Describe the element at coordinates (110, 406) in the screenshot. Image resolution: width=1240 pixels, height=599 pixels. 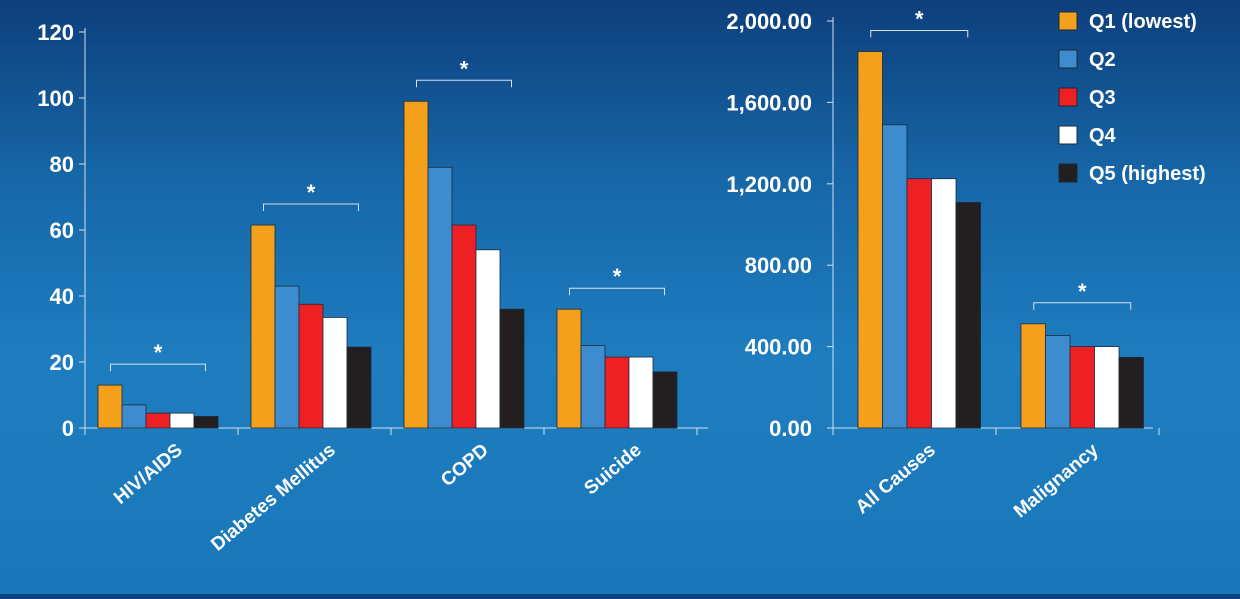
I see `bar-1-hiv-aids` at that location.